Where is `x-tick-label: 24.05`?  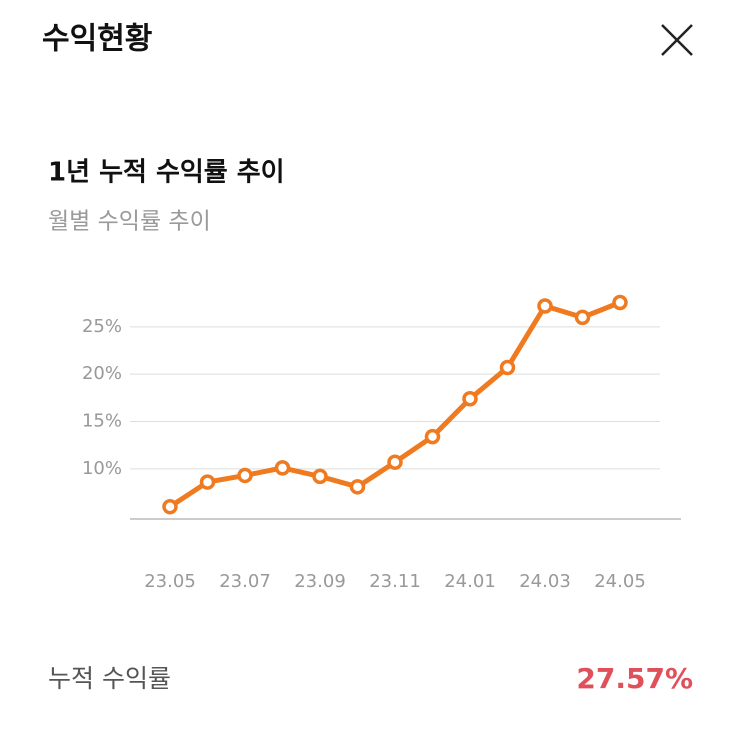 x-tick-label: 24.05 is located at coordinates (620, 581).